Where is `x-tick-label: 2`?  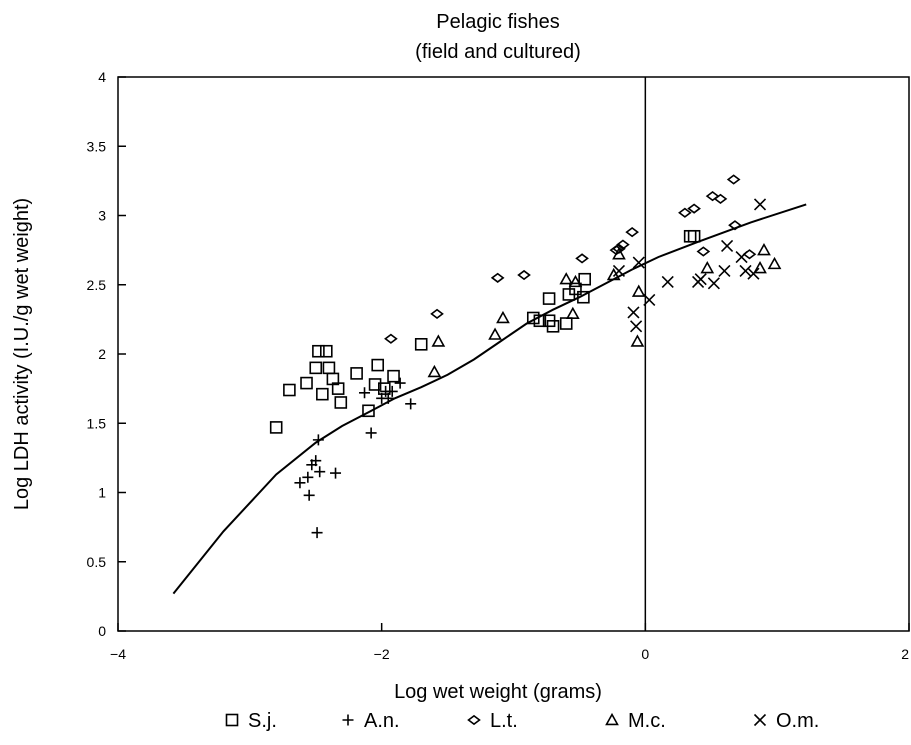
x-tick-label: 2 is located at coordinates (905, 654).